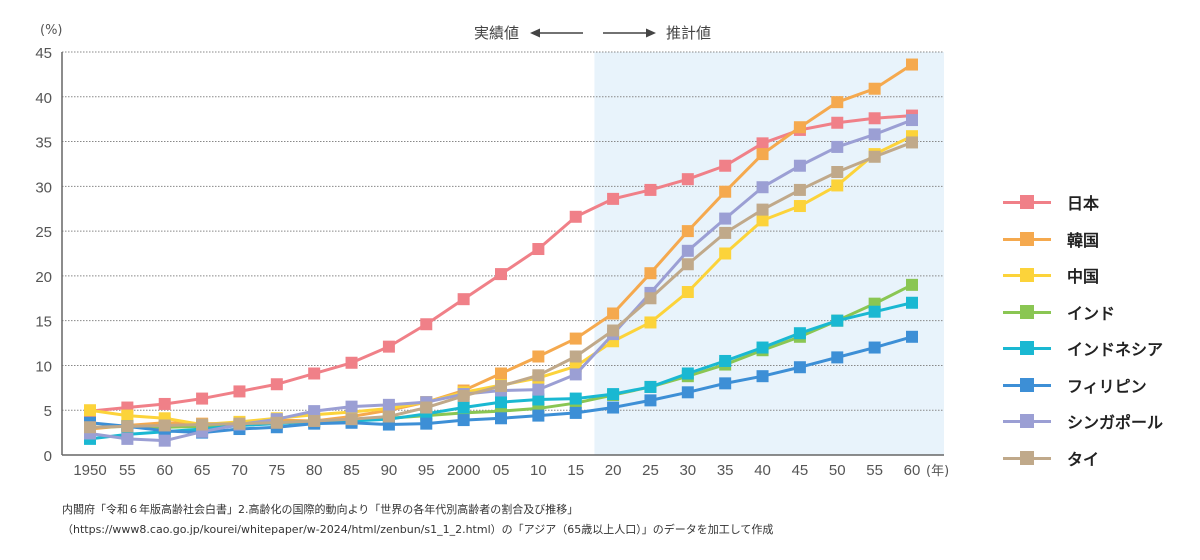 The width and height of the screenshot is (1200, 560). What do you see at coordinates (51, 30) in the screenshot?
I see `y-axis-unit-label: (%)` at bounding box center [51, 30].